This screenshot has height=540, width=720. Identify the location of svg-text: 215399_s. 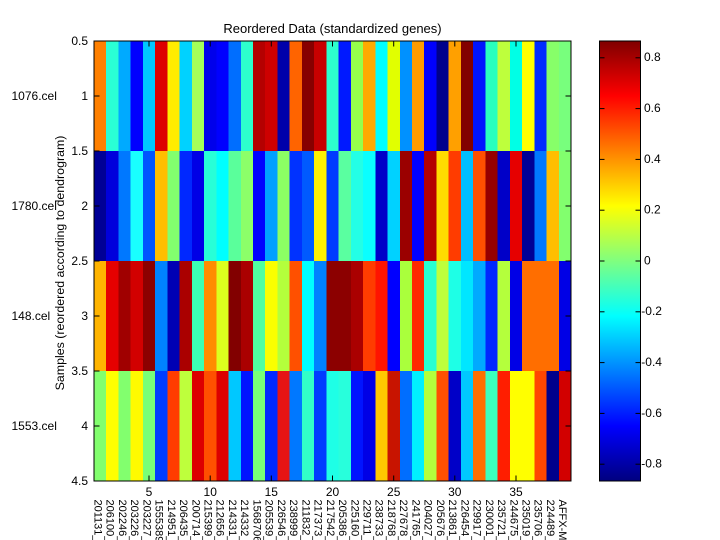
(208, 520).